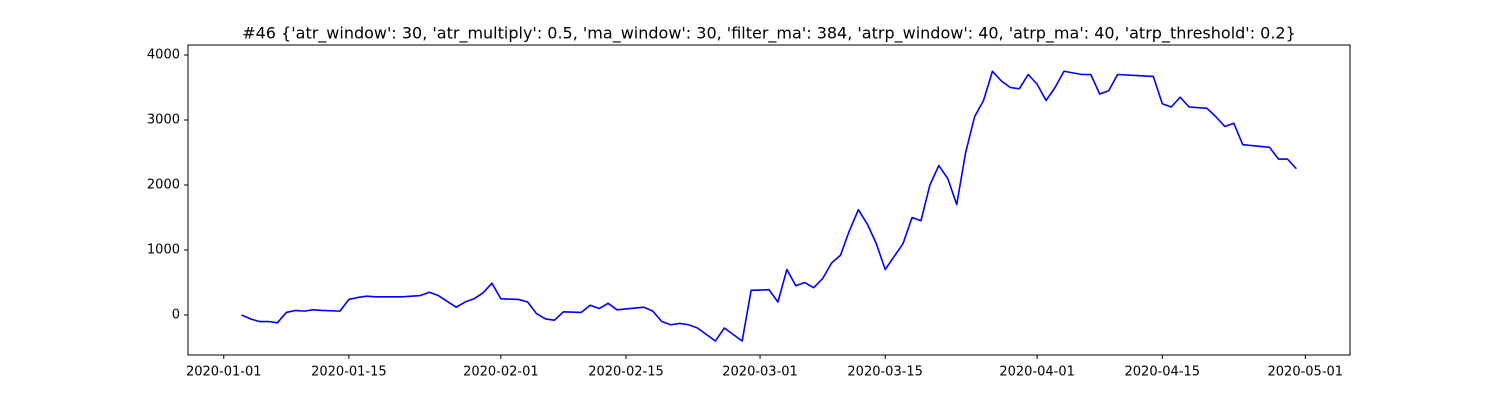  Describe the element at coordinates (501, 372) in the screenshot. I see `x-tick-label: 2020-02-01` at that location.